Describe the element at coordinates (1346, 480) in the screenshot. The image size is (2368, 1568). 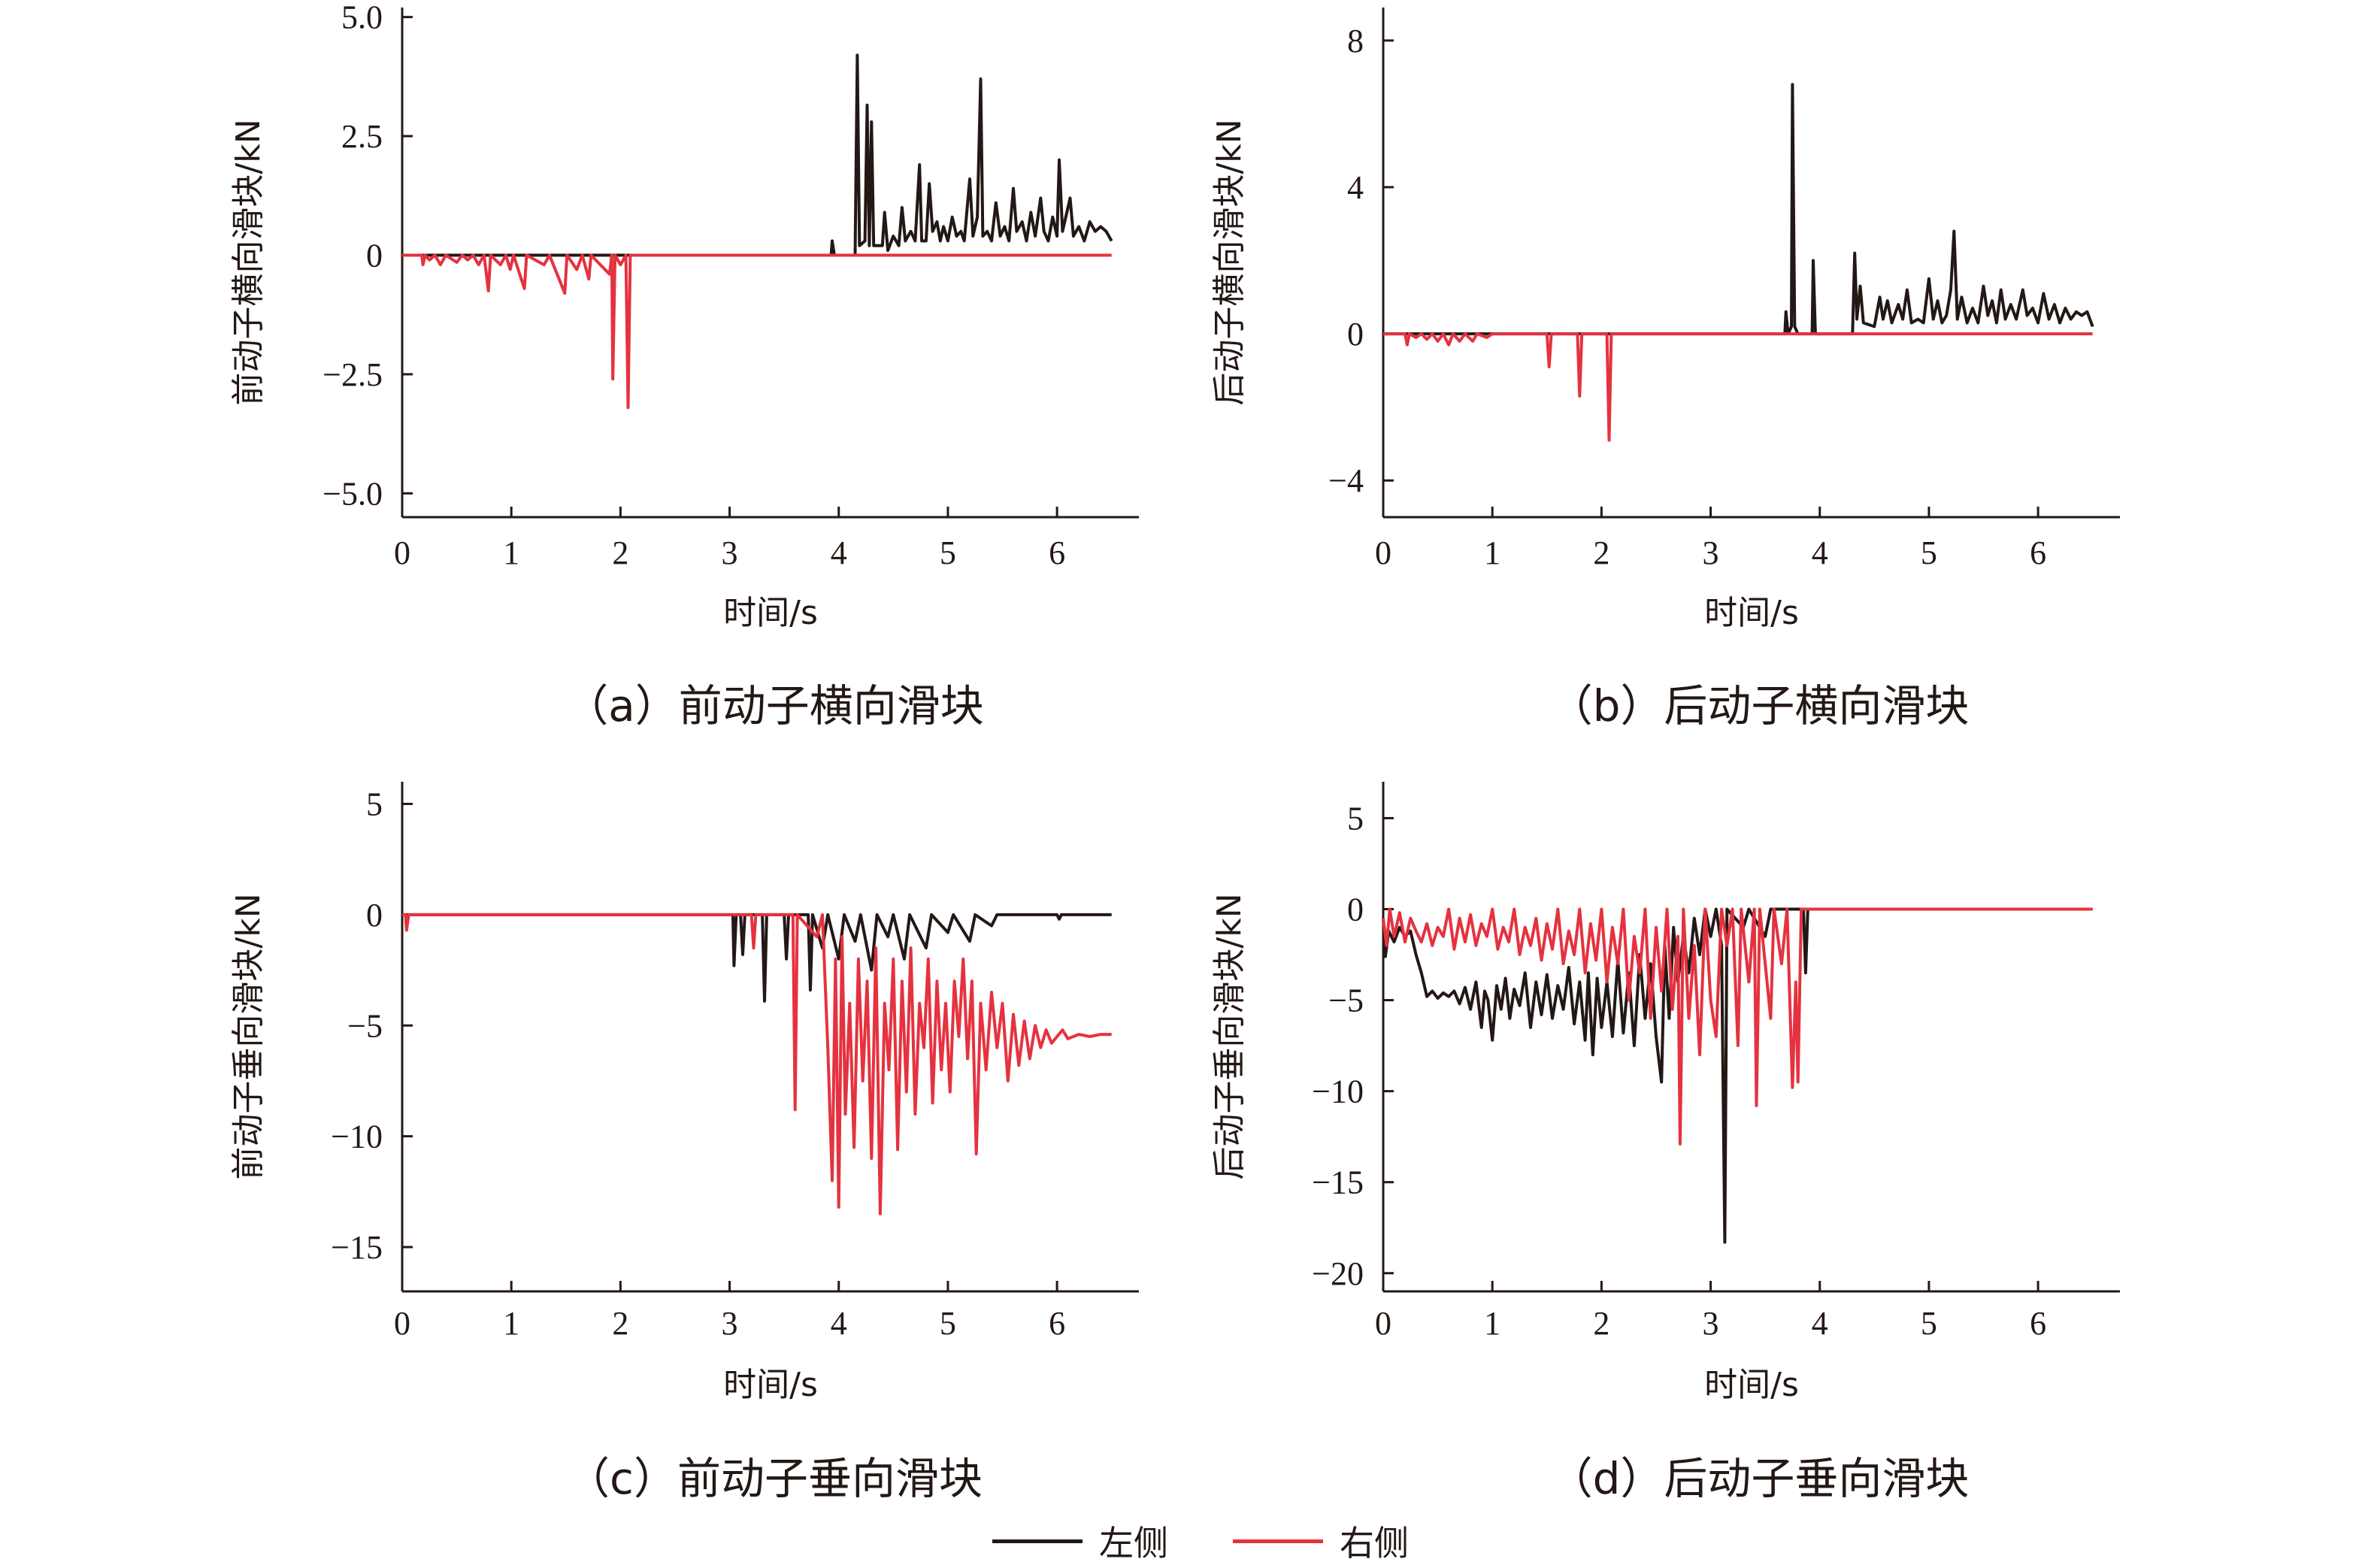
I see `y-tick-label: −4` at that location.